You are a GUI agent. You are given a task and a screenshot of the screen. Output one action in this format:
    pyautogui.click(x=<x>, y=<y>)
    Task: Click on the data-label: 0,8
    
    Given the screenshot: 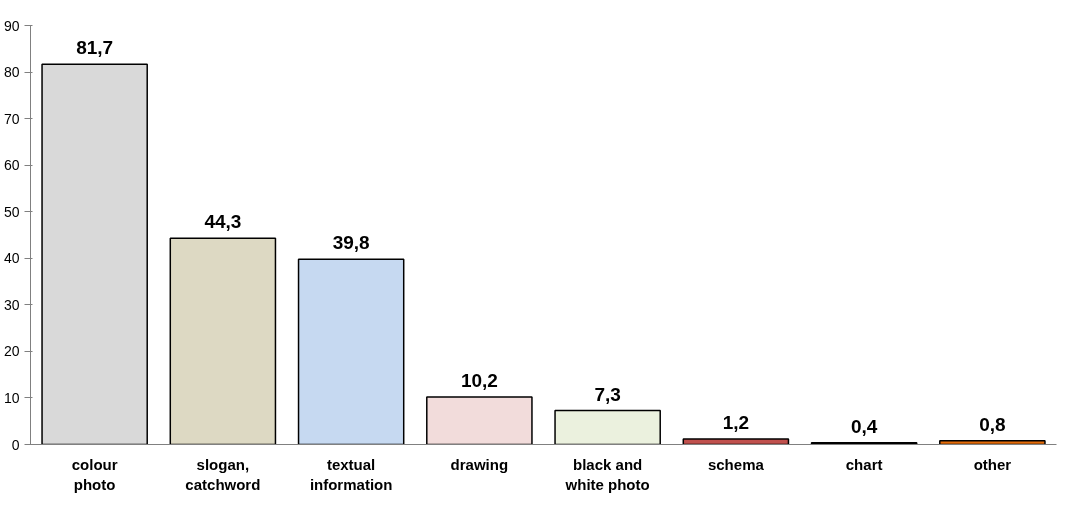 What is the action you would take?
    pyautogui.click(x=992, y=424)
    